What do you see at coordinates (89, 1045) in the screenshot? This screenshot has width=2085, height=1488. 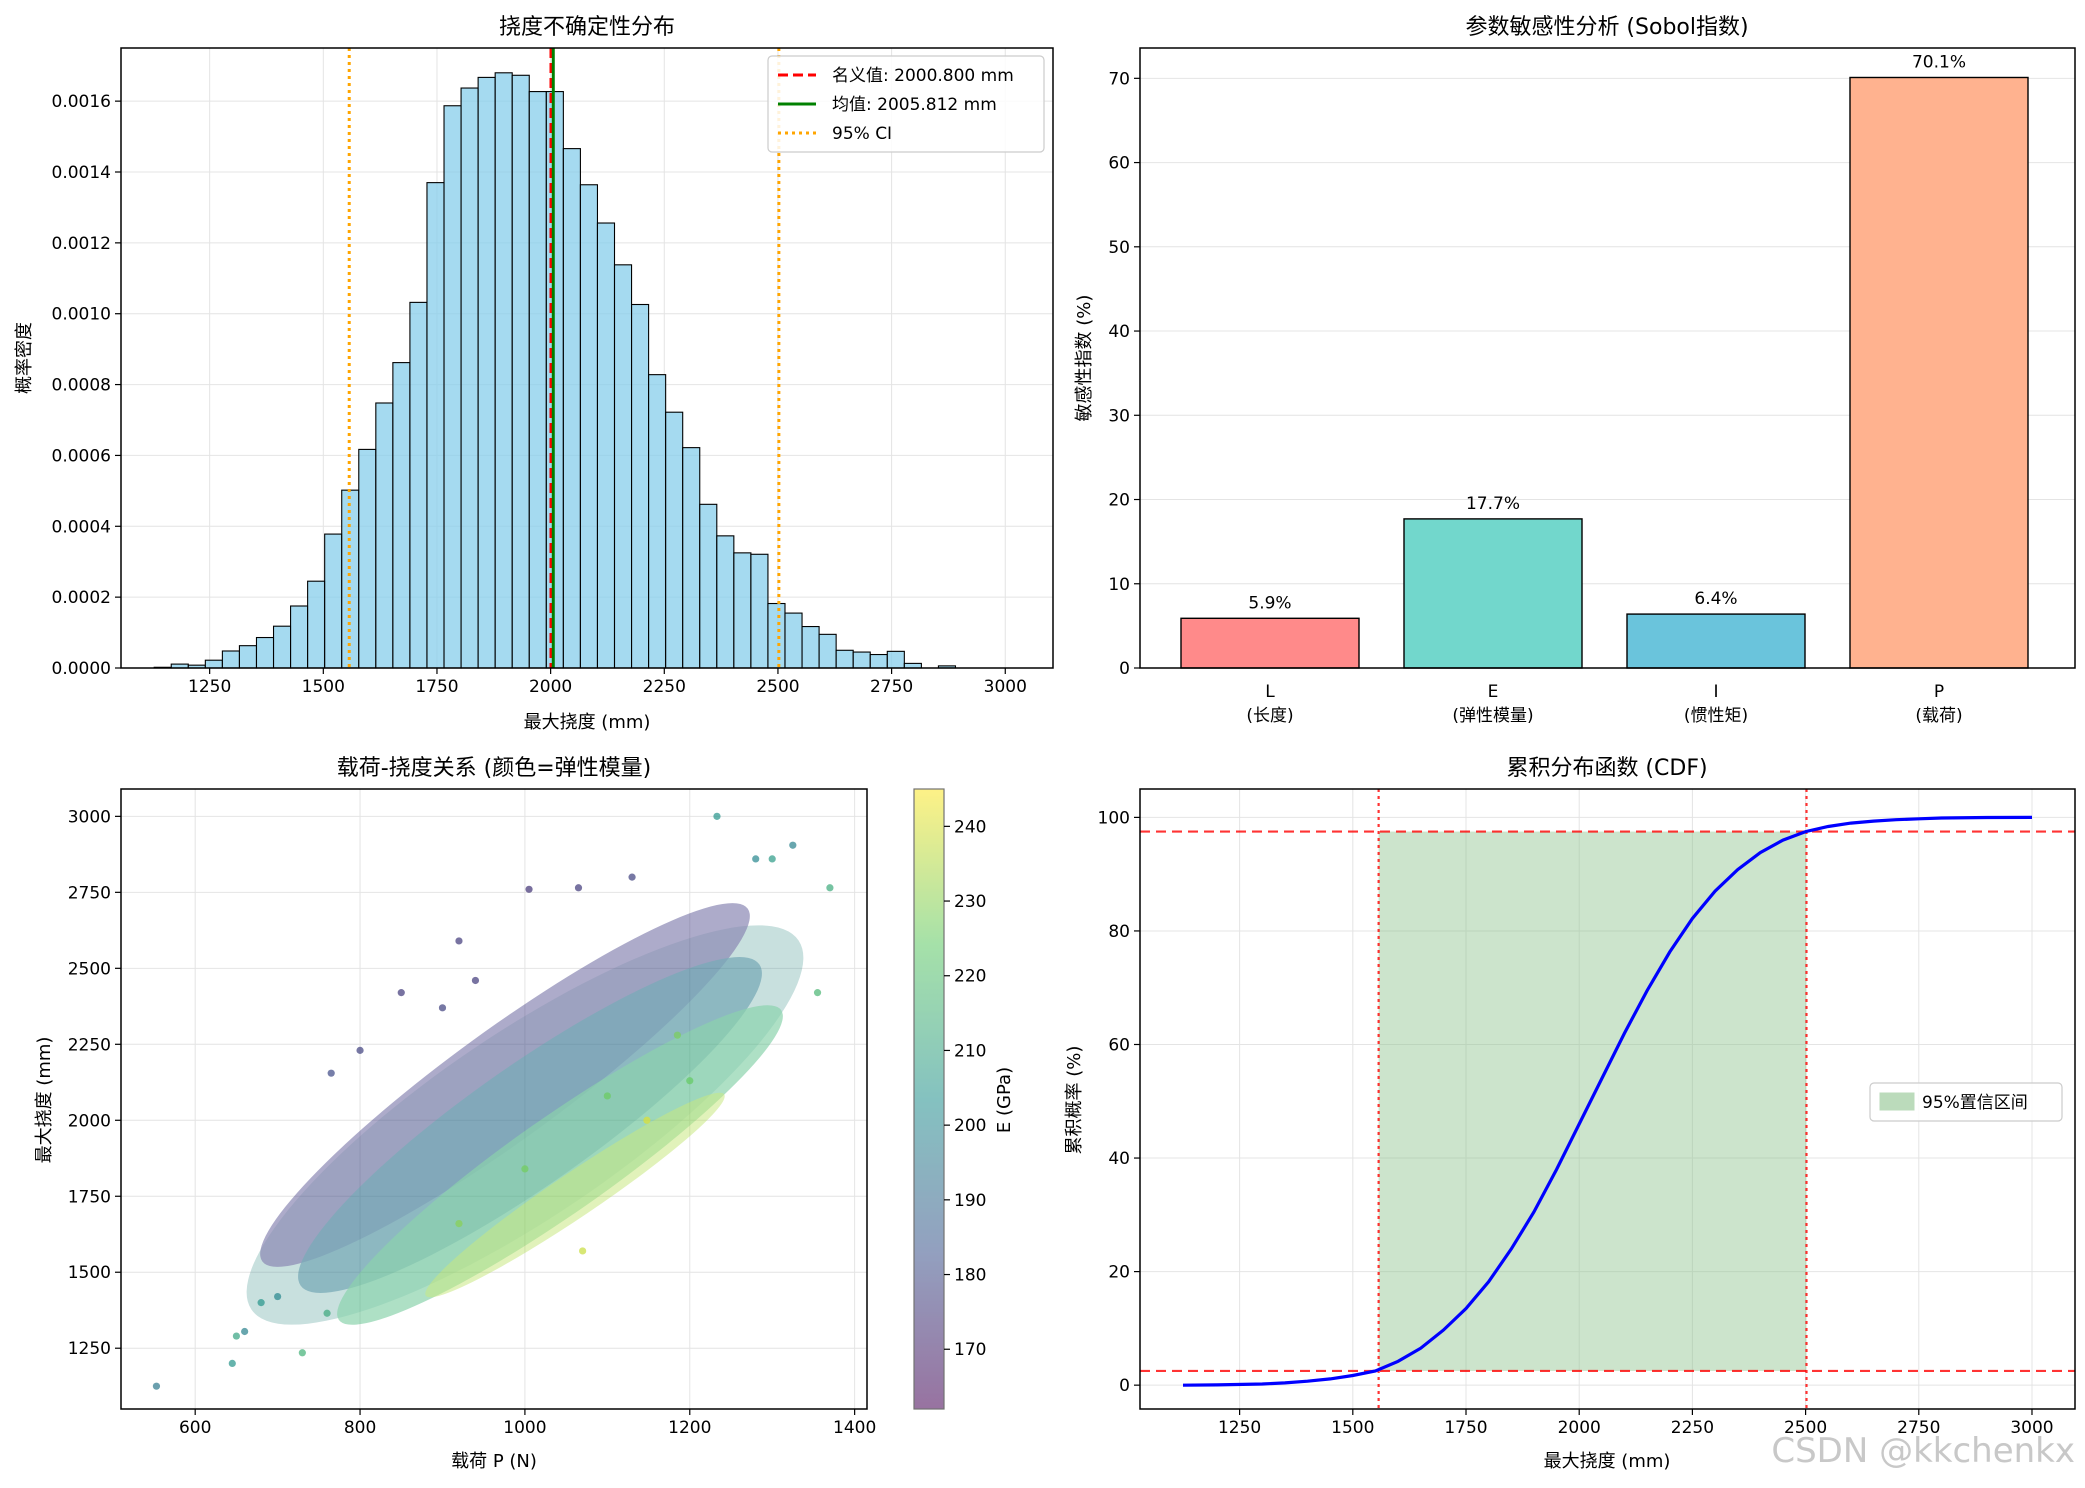 I see `scatter-ytick-label: 2250` at bounding box center [89, 1045].